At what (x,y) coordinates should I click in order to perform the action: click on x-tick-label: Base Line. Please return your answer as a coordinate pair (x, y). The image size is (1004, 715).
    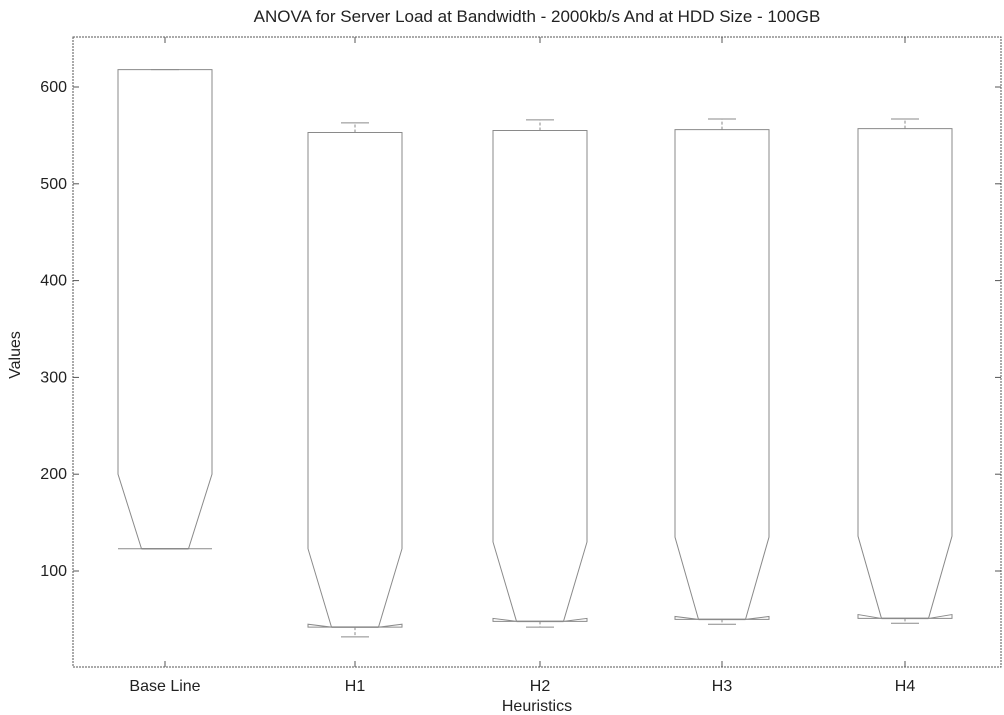
    Looking at the image, I should click on (164, 686).